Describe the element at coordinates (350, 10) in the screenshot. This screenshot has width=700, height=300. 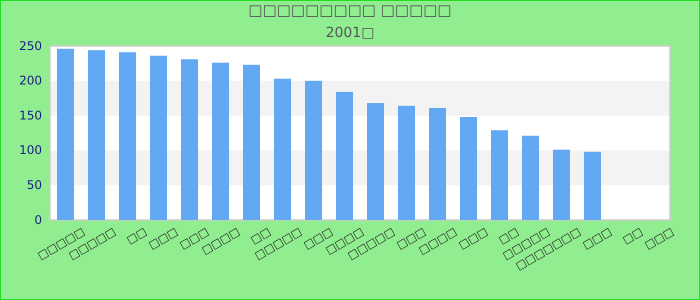
I see `chart-title: □□□□□□□□□ □□□□□` at that location.